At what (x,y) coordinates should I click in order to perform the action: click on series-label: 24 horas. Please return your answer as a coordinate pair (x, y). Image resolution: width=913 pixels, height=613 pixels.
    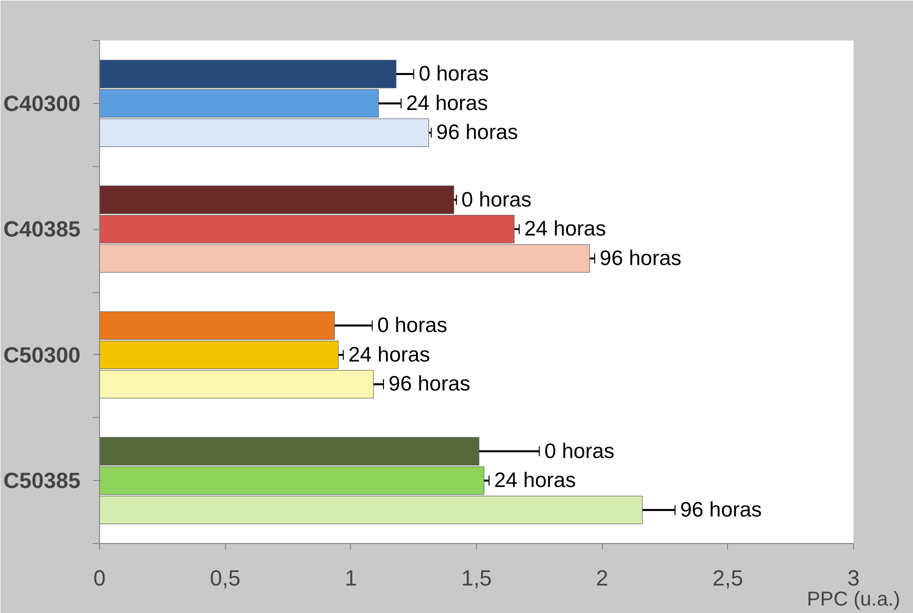
    Looking at the image, I should click on (565, 229).